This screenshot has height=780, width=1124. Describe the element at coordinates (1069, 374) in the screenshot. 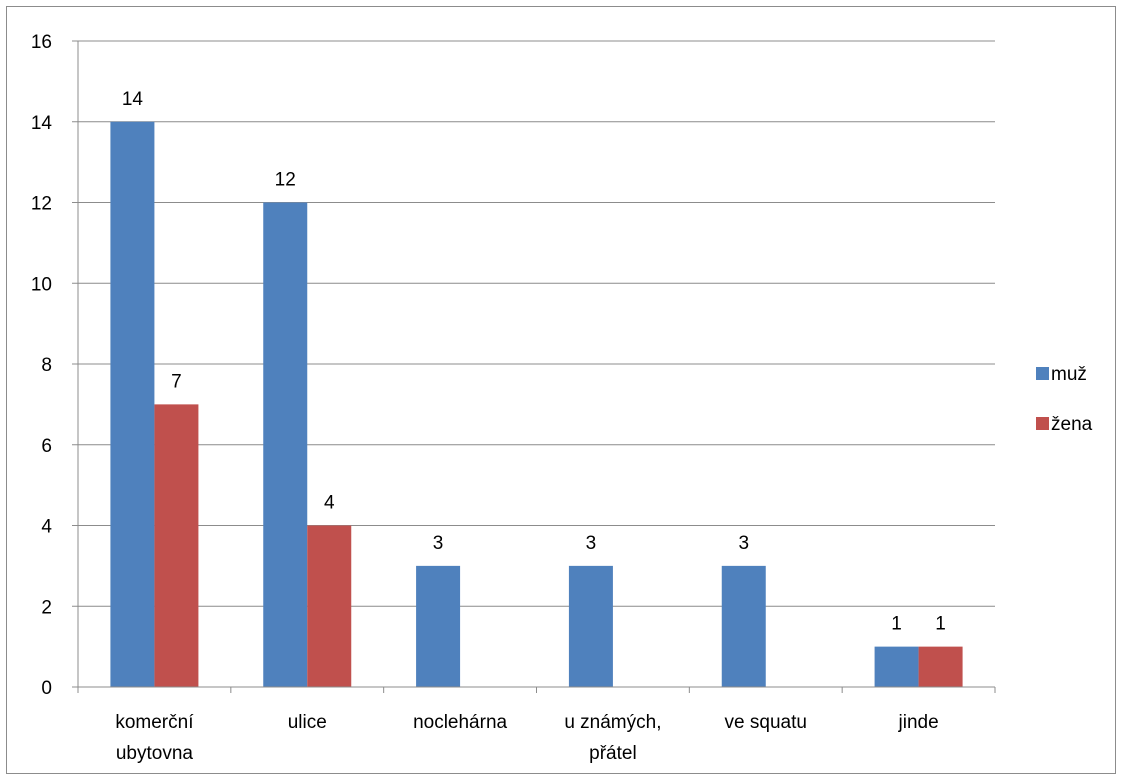

I see `legend-label: muž` at that location.